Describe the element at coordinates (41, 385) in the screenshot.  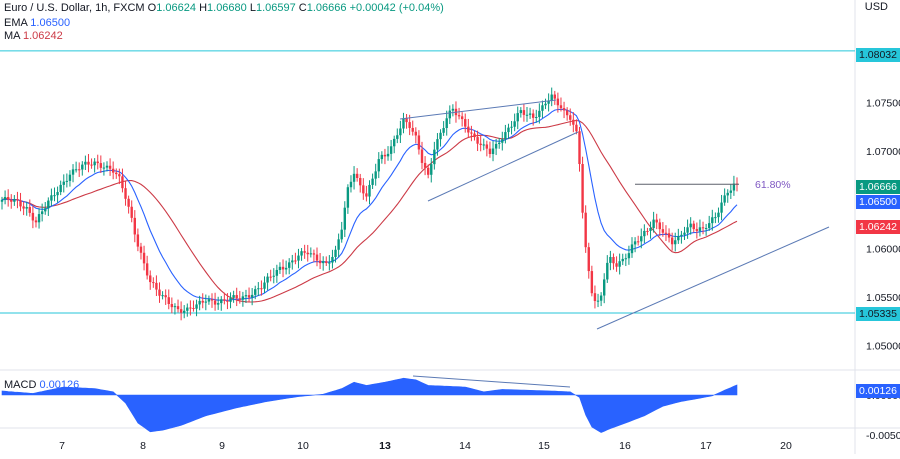
I see `macd-legend: MACD 0.00126` at that location.